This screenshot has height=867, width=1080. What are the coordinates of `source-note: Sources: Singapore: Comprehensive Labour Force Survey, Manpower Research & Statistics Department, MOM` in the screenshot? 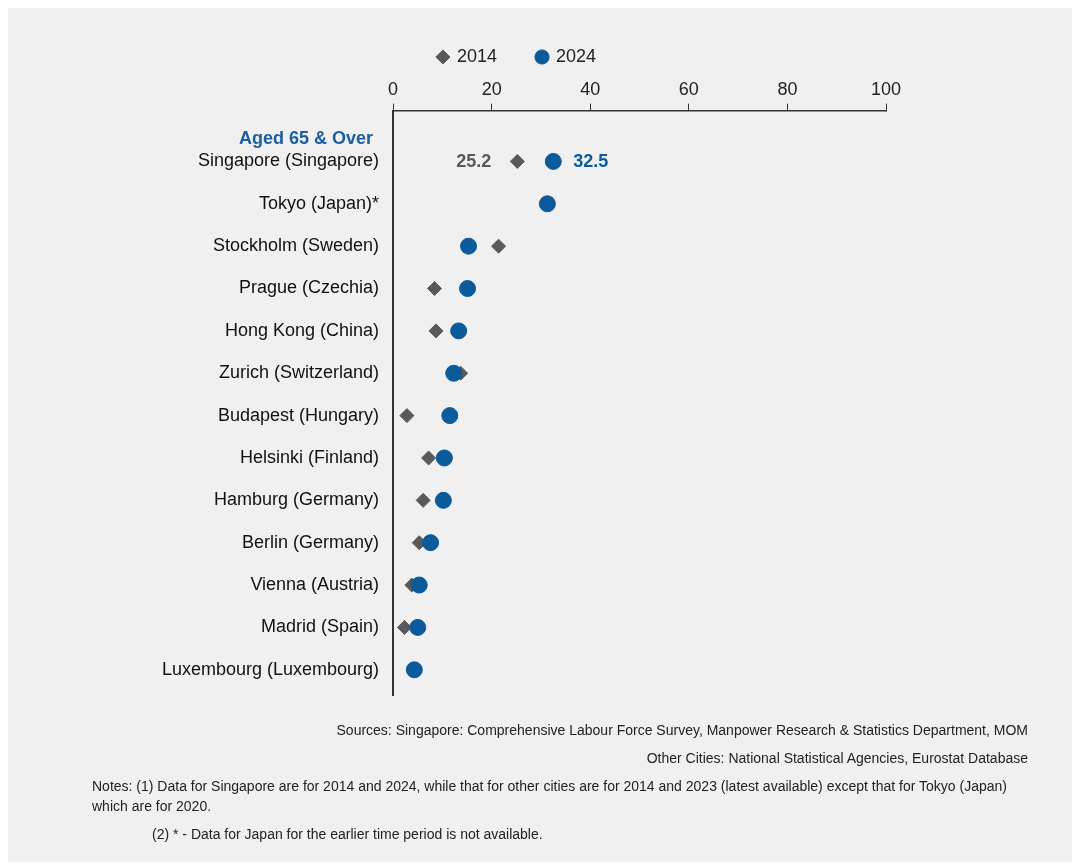 It's located at (681, 730).